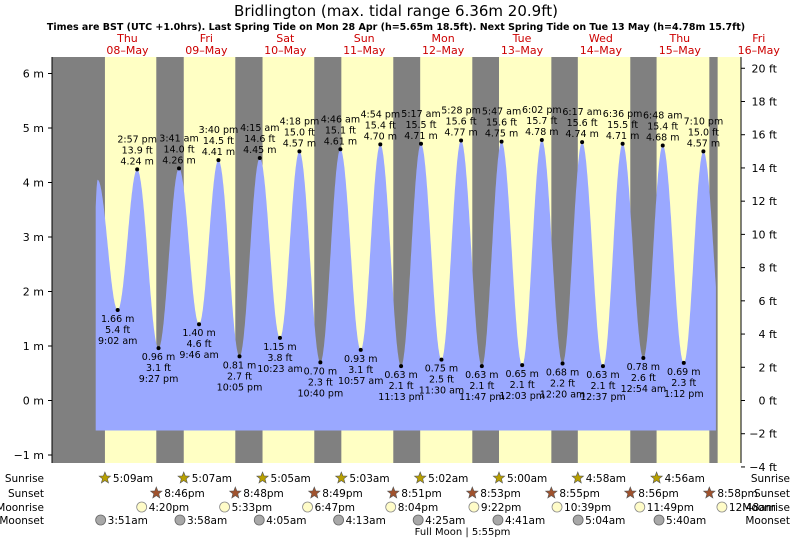 This screenshot has width=793, height=539. Describe the element at coordinates (335, 508) in the screenshot. I see `moonrise-time: 6:47pm` at that location.